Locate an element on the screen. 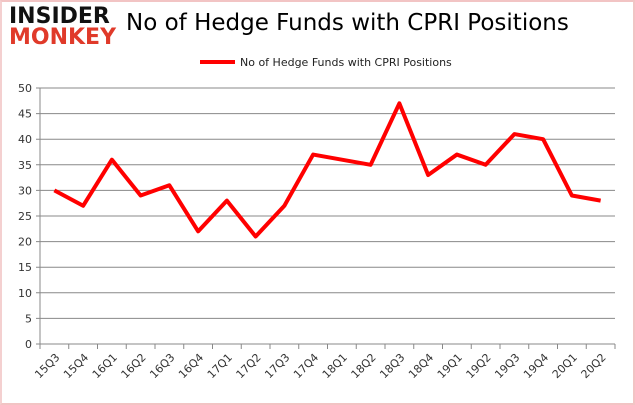  x-tick-label: 15Q3 is located at coordinates (47, 366).